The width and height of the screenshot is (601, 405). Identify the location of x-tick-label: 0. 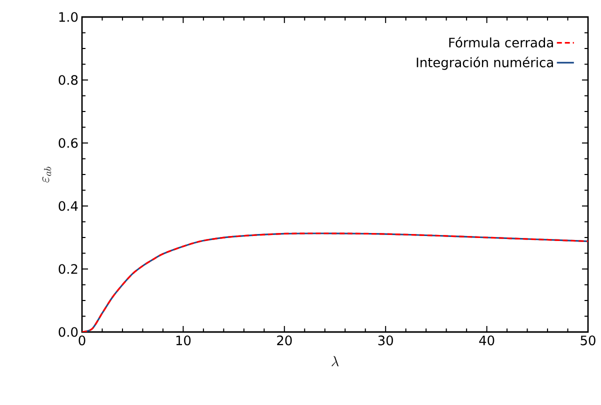
(82, 341).